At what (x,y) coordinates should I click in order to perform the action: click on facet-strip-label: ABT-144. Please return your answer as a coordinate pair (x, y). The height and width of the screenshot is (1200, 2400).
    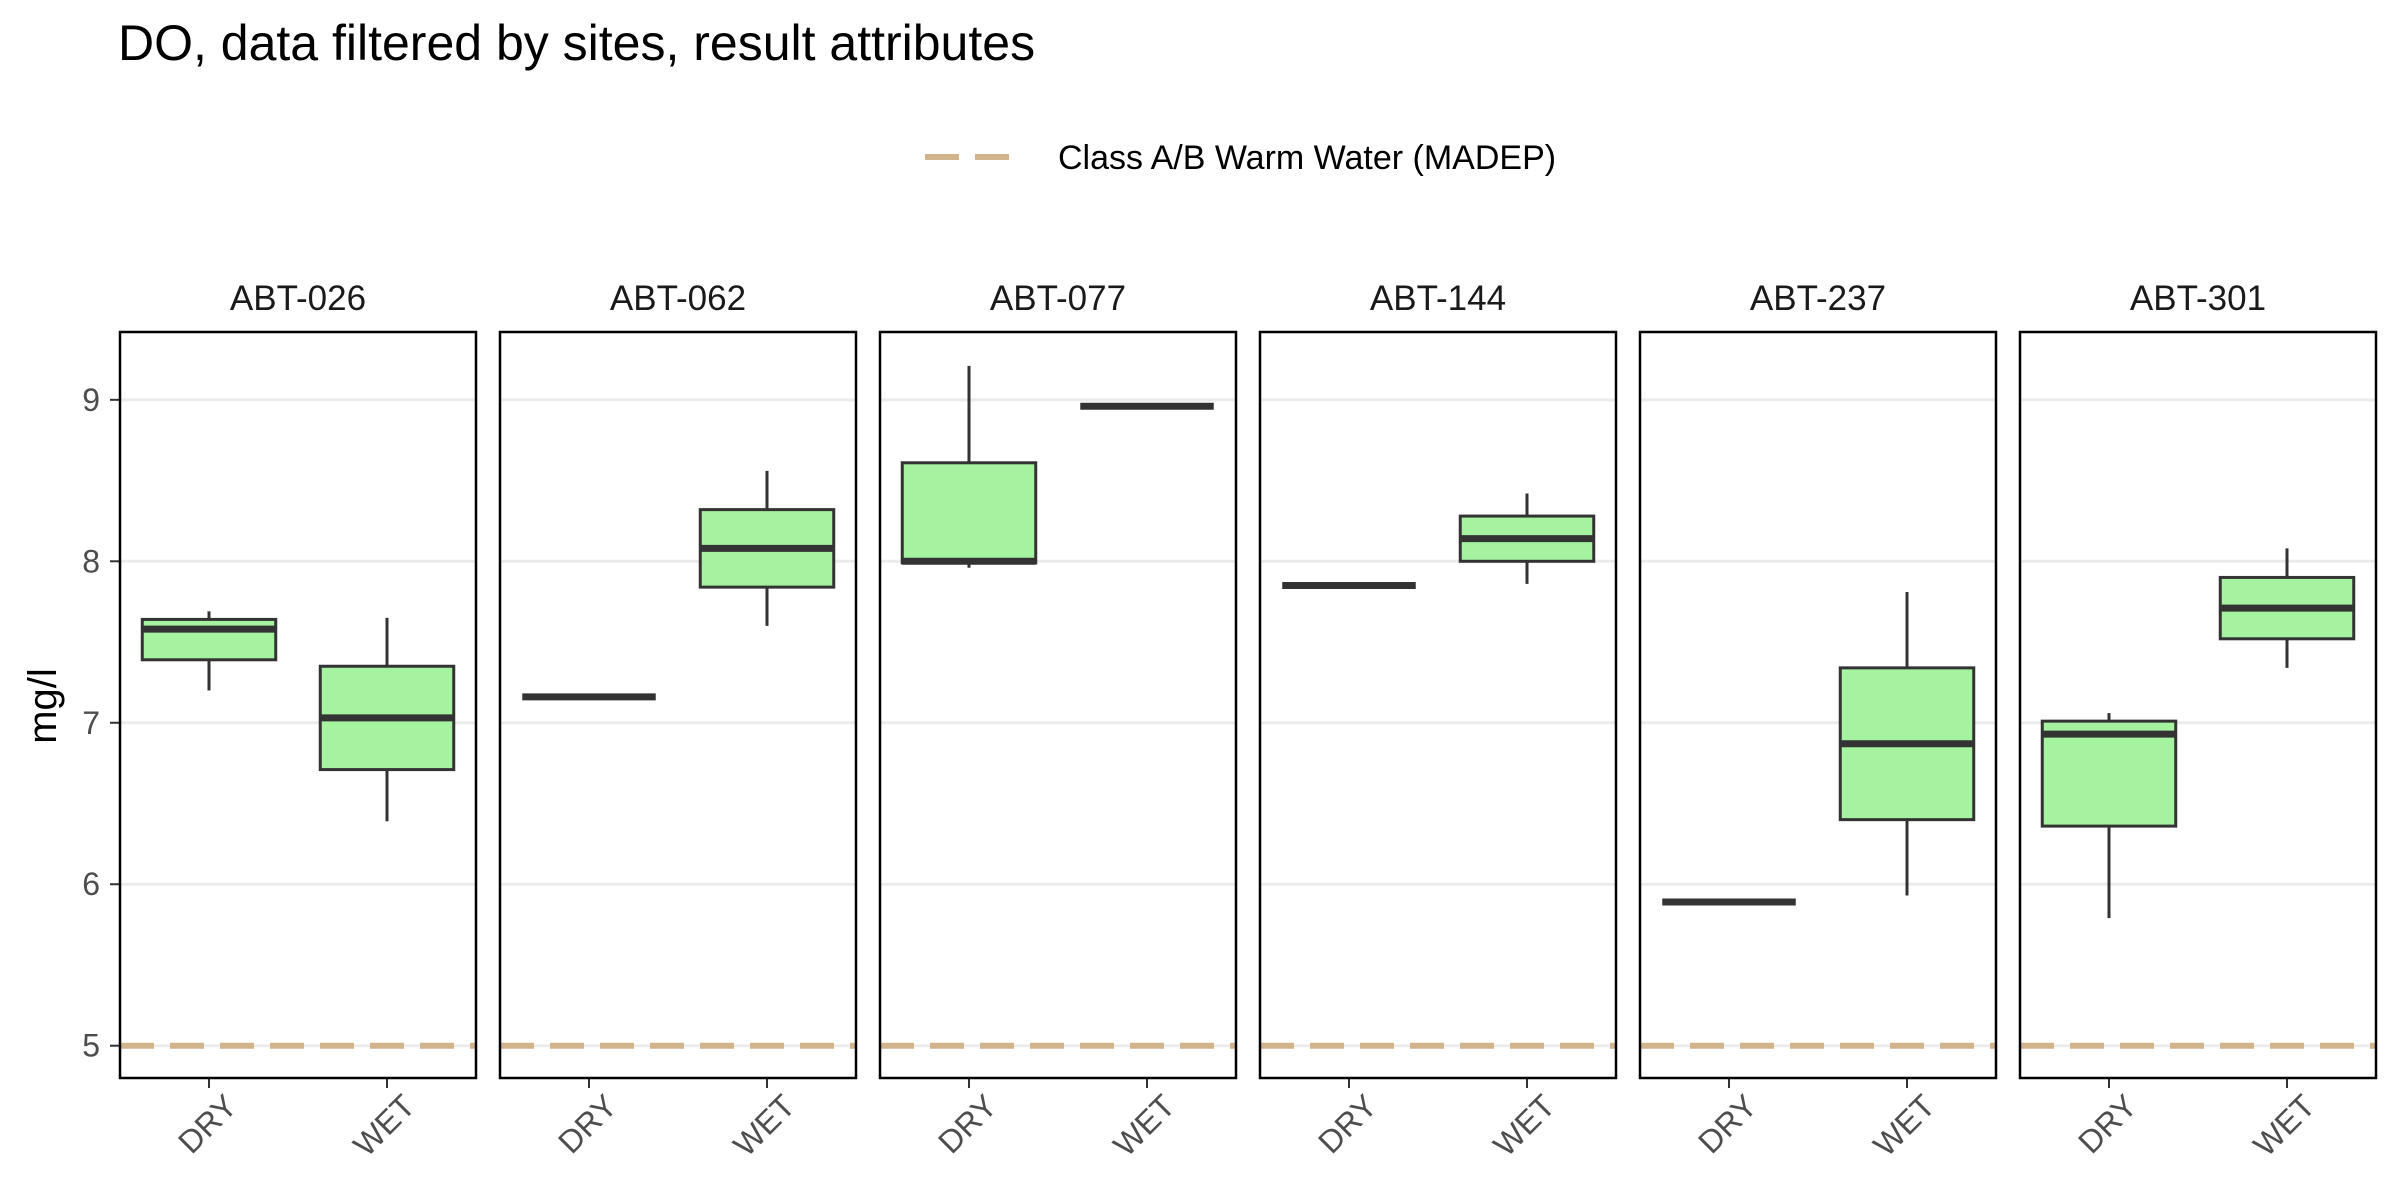
    Looking at the image, I should click on (1438, 298).